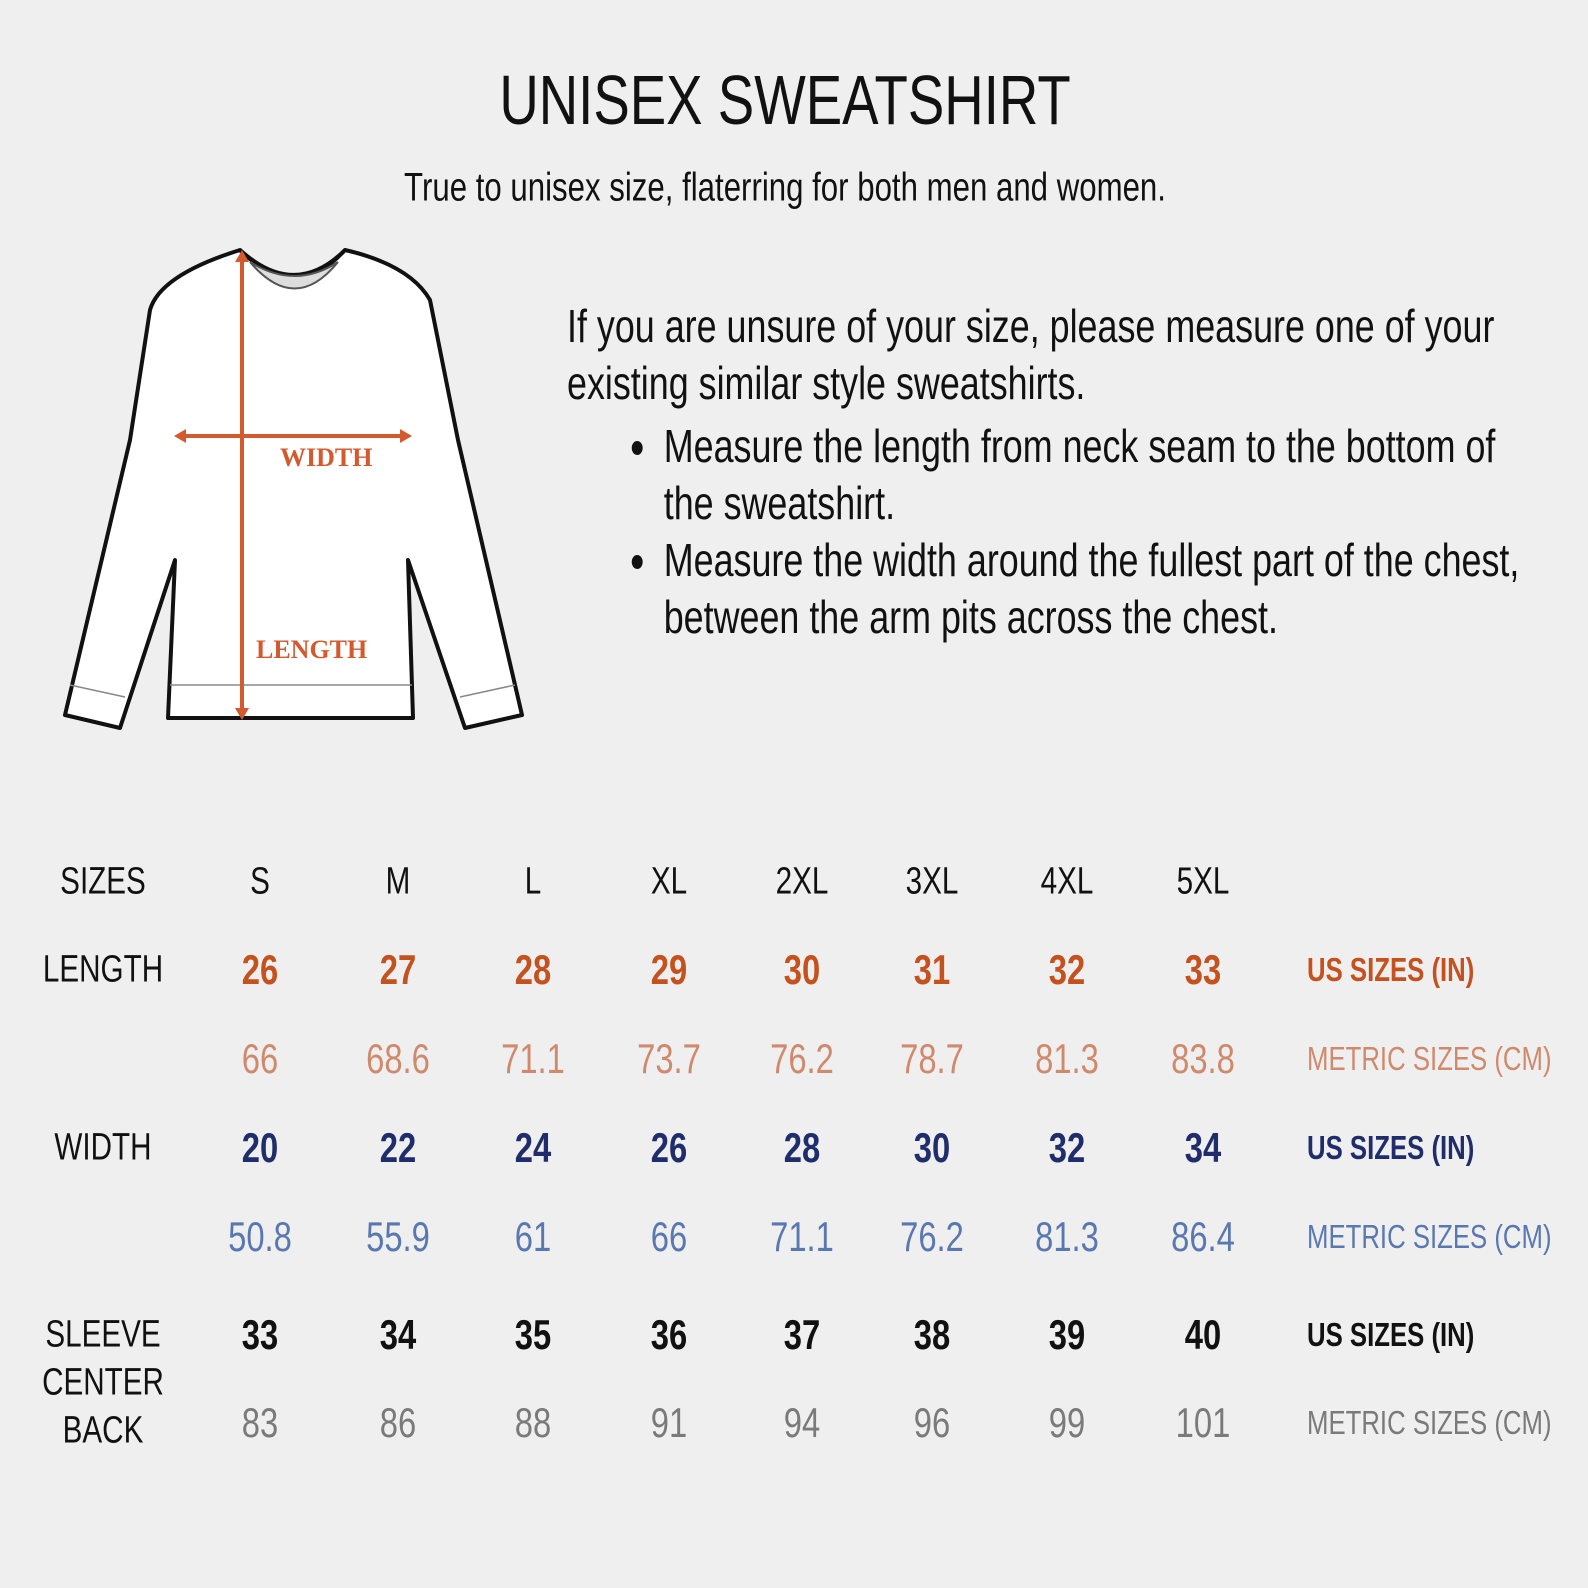  Describe the element at coordinates (103, 1147) in the screenshot. I see `row-label: WIDTH` at that location.